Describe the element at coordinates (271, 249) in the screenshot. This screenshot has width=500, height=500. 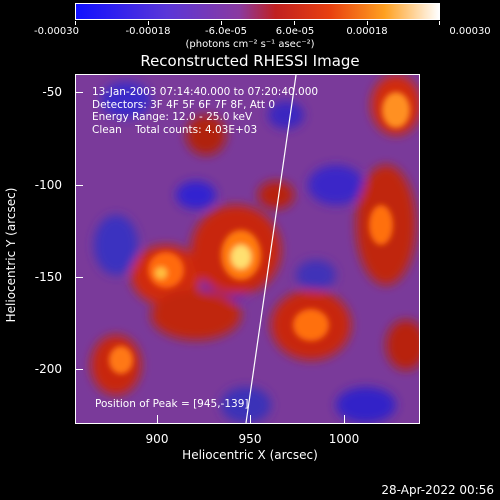
I see `solar-limb-line` at that location.